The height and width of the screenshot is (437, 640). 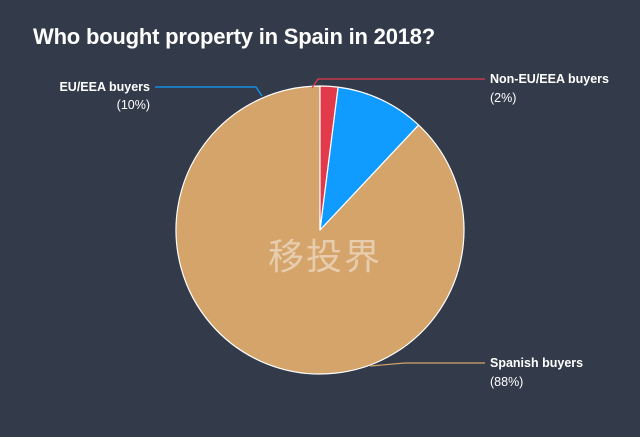 What do you see at coordinates (133, 105) in the screenshot?
I see `slice-percent-eu-eea-buyers: (10%)` at bounding box center [133, 105].